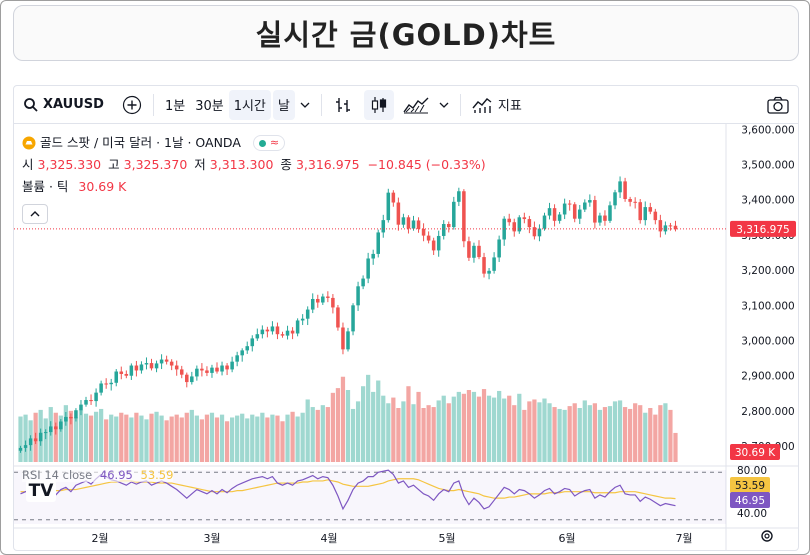 The width and height of the screenshot is (810, 555). I want to click on bar-style-button, so click(343, 105).